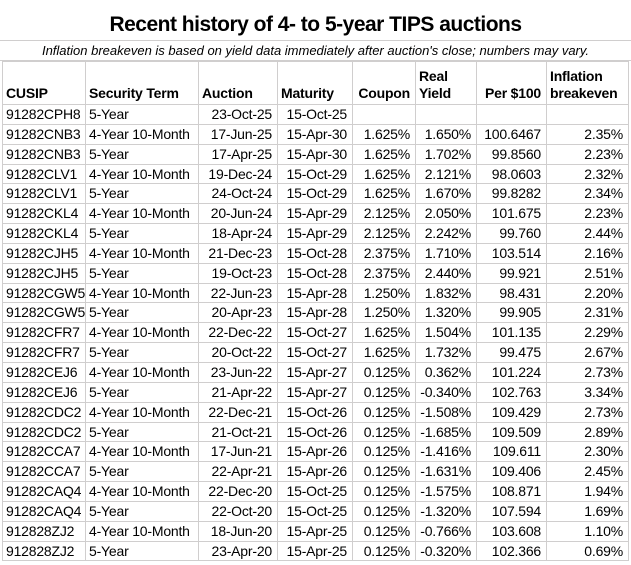 This screenshot has height=565, width=631. What do you see at coordinates (446, 432) in the screenshot?
I see `cell-real-yield: -1.685%` at bounding box center [446, 432].